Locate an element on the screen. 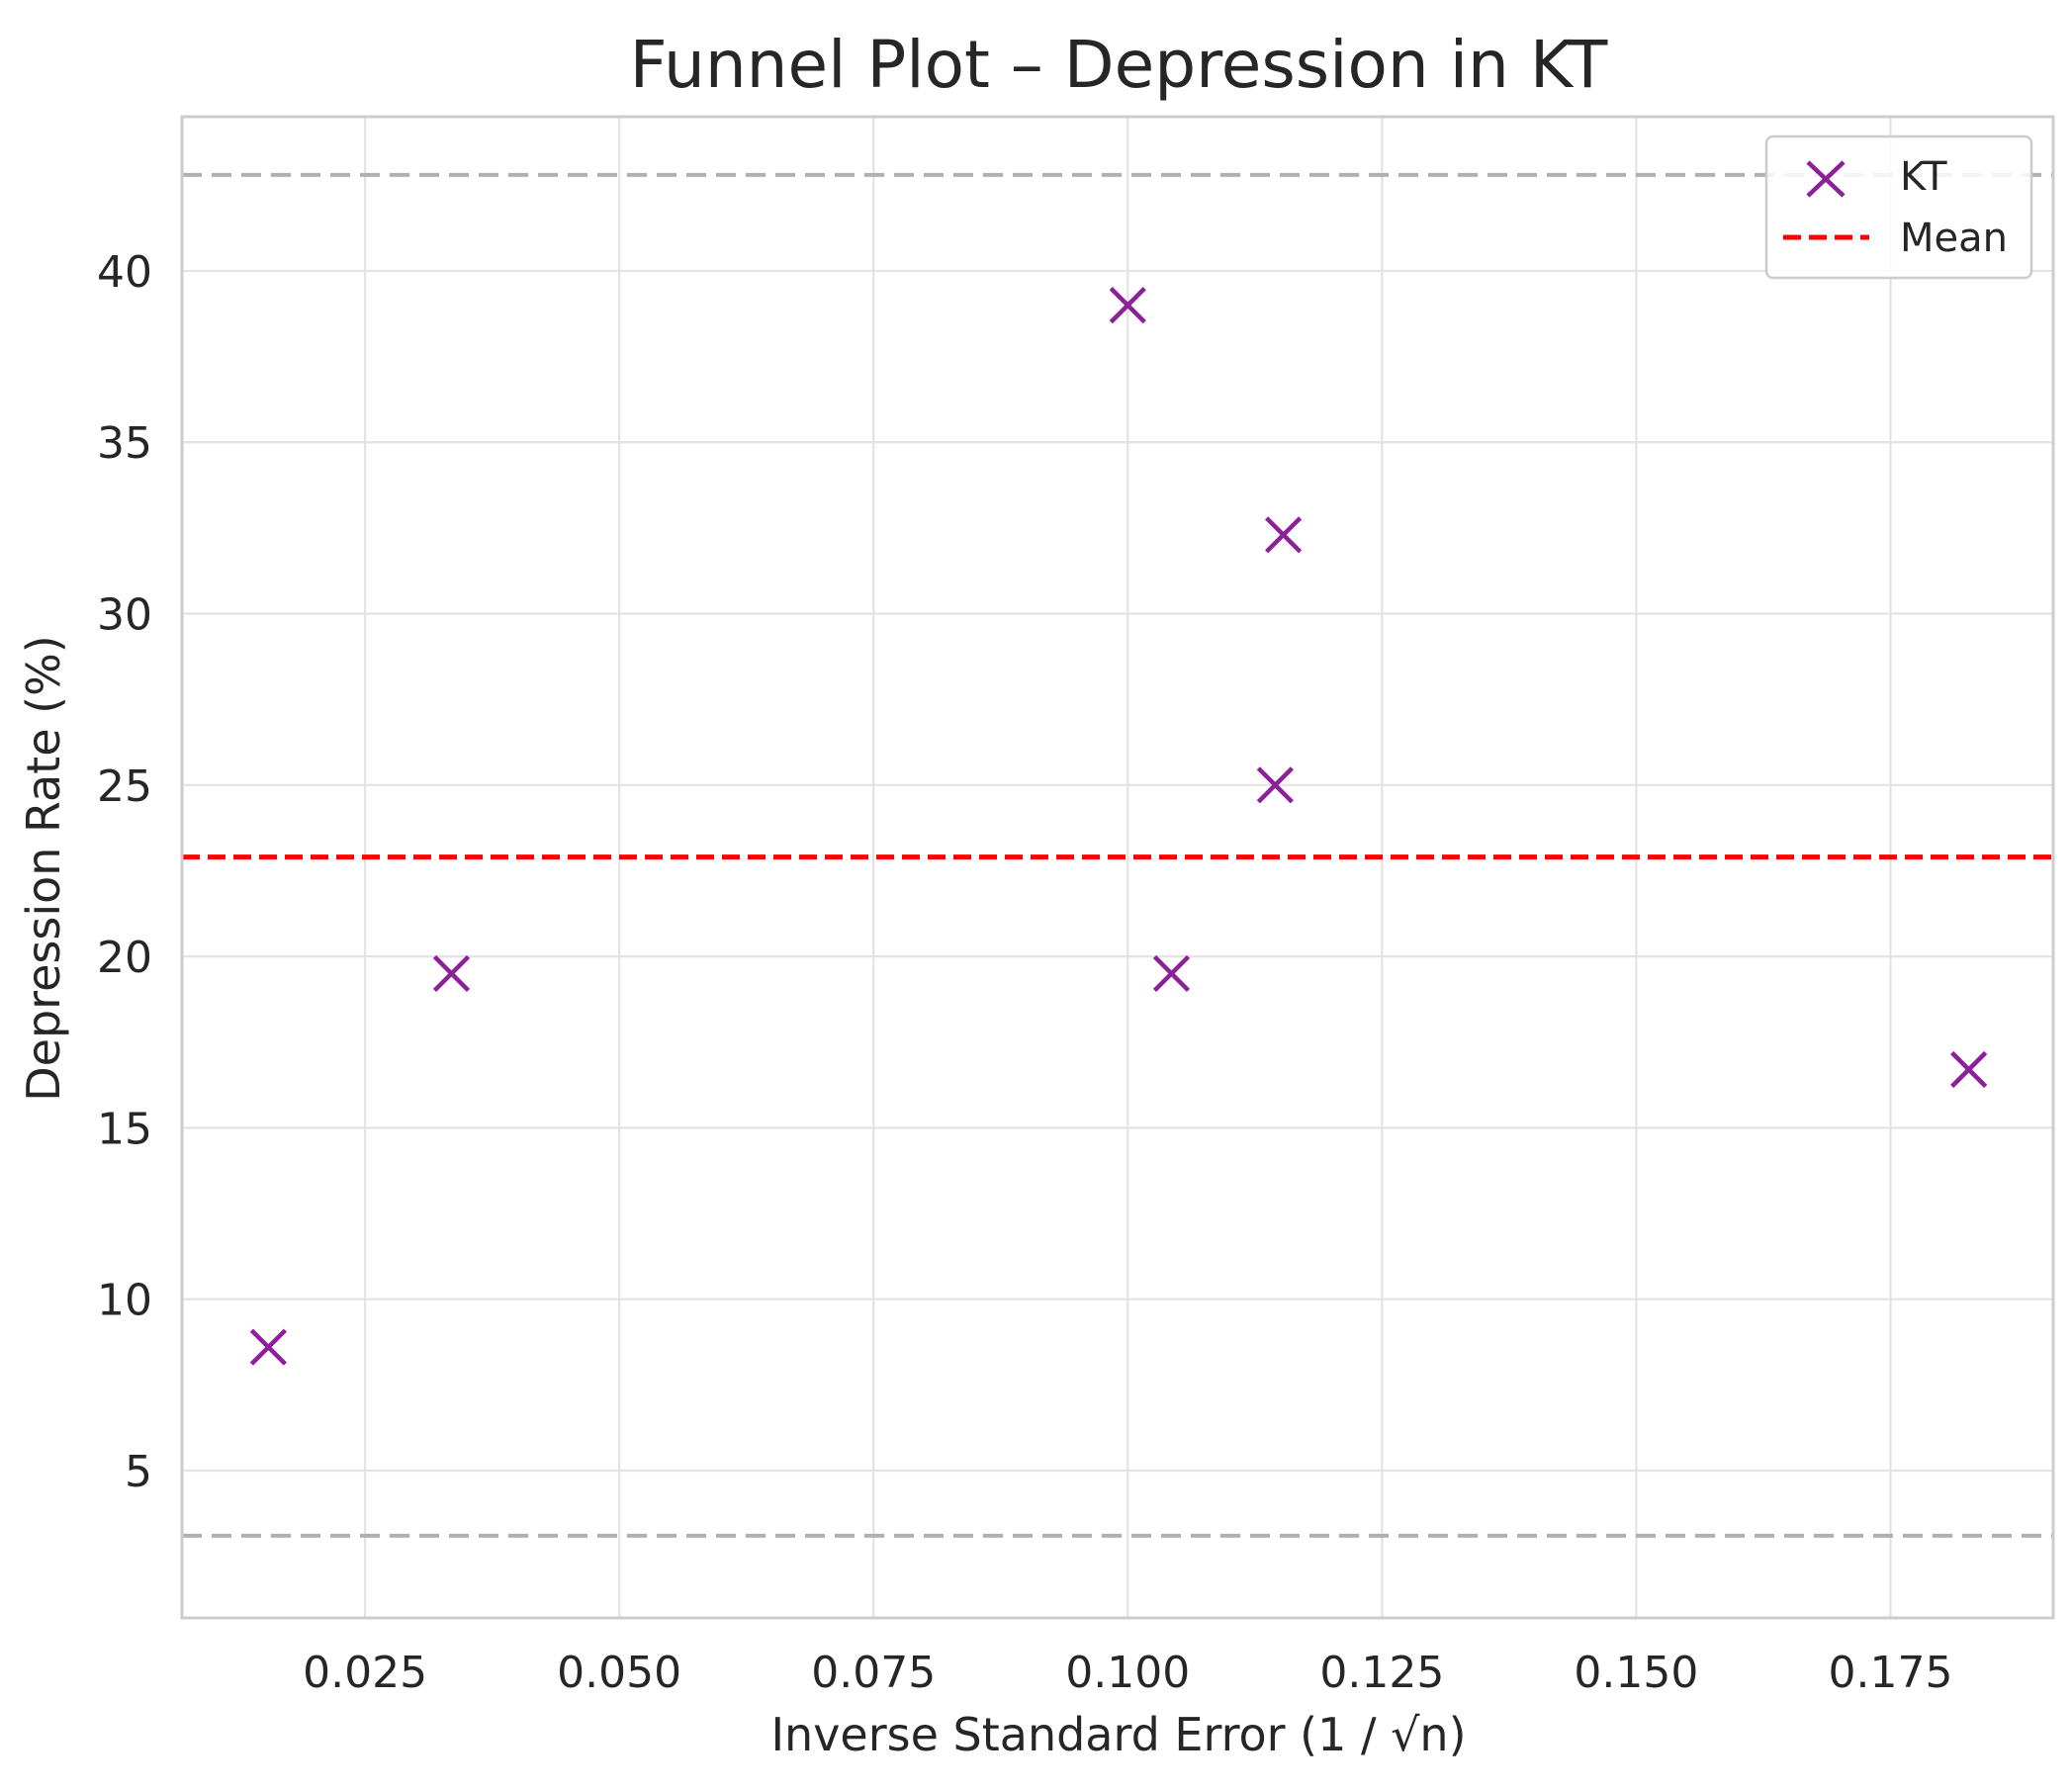 This screenshot has height=1791, width=2072. legend-kt-marker is located at coordinates (1826, 179).